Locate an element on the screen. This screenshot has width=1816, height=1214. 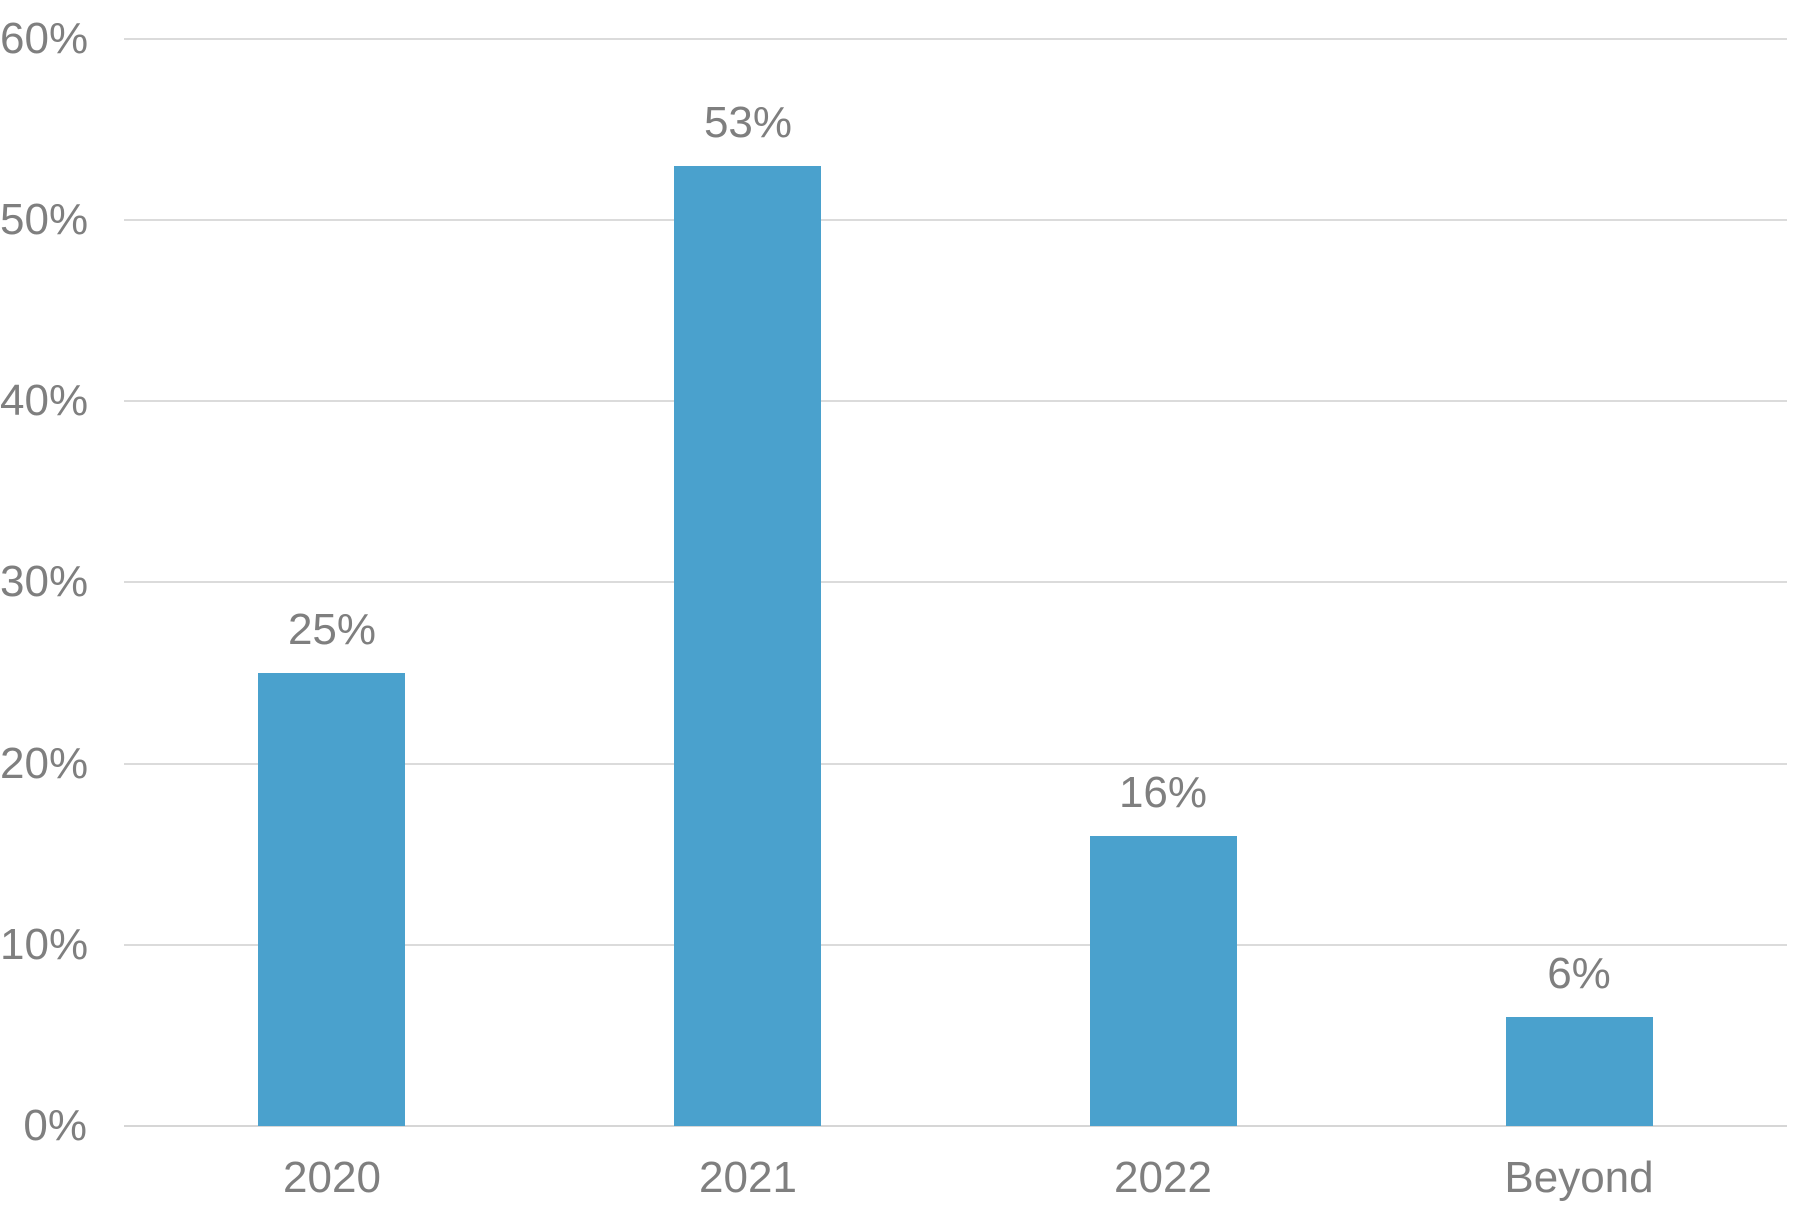
bar-2020 is located at coordinates (331, 899).